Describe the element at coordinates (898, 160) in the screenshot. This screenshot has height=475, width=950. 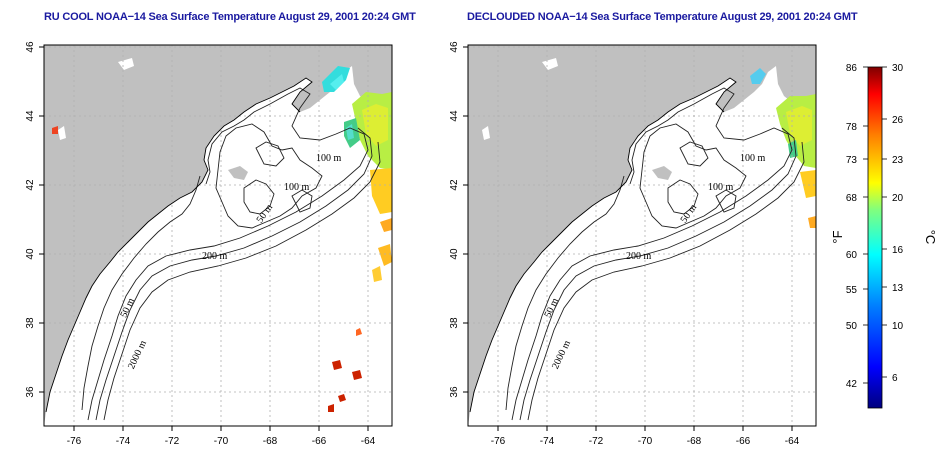
I see `celsius-tick: 23` at that location.